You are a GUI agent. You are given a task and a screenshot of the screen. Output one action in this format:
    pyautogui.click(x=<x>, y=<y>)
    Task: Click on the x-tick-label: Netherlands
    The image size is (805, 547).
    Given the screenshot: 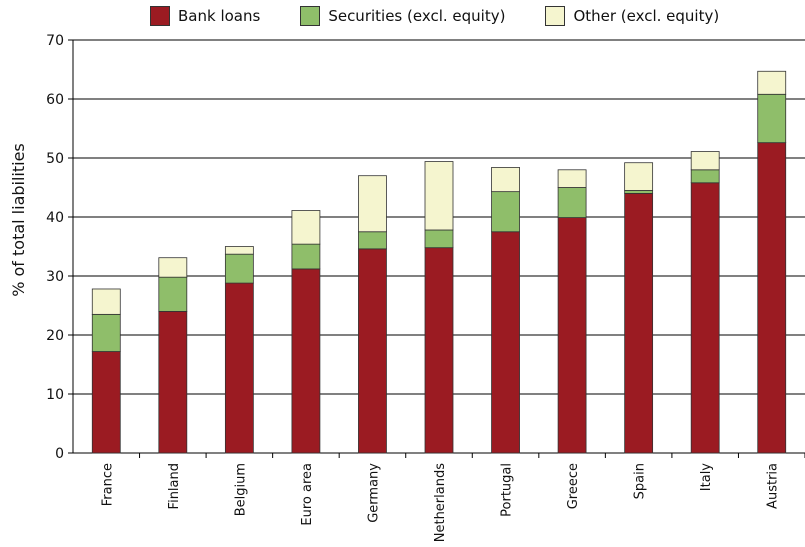 What is the action you would take?
    pyautogui.click(x=440, y=502)
    